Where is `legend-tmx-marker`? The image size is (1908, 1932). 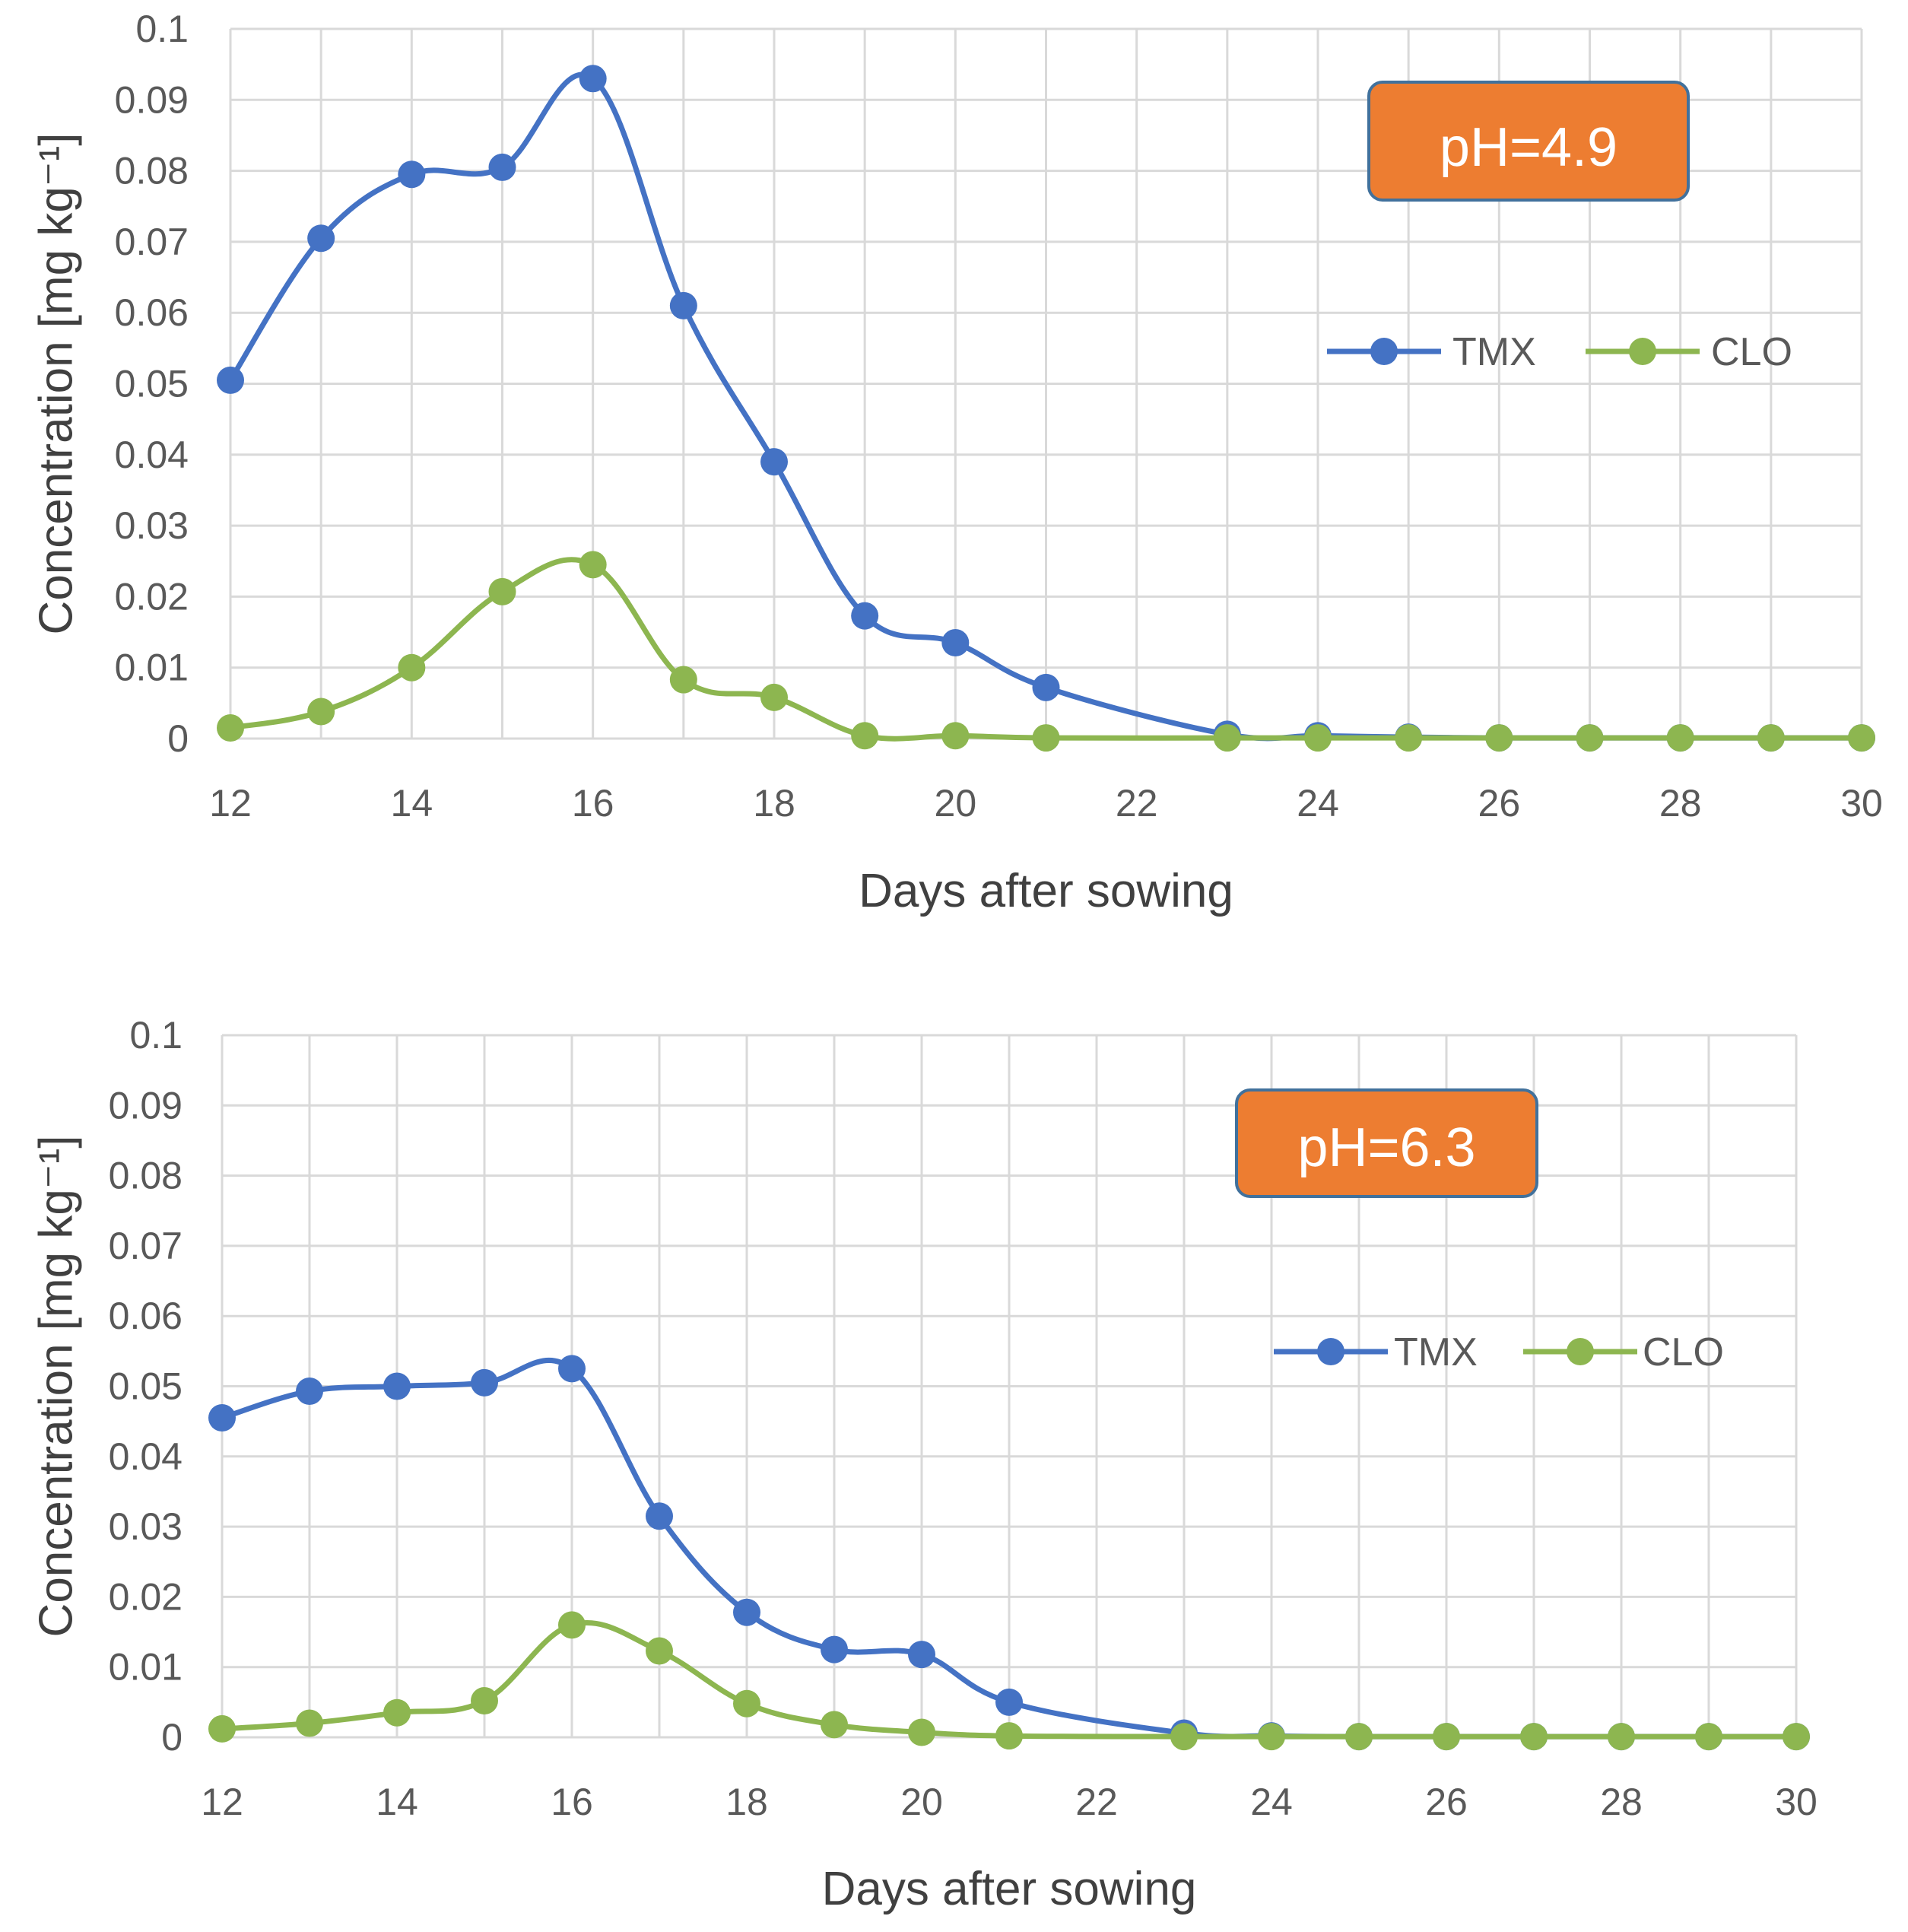
legend-tmx-marker is located at coordinates (1330, 1351).